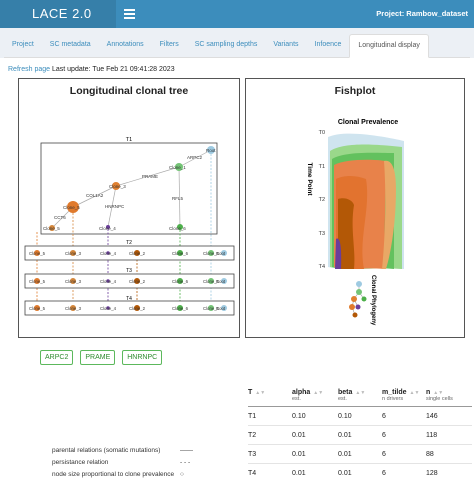 Image resolution: width=474 pixels, height=487 pixels. Describe the element at coordinates (322, 167) in the screenshot. I see `fish-tick-t1: T1` at that location.